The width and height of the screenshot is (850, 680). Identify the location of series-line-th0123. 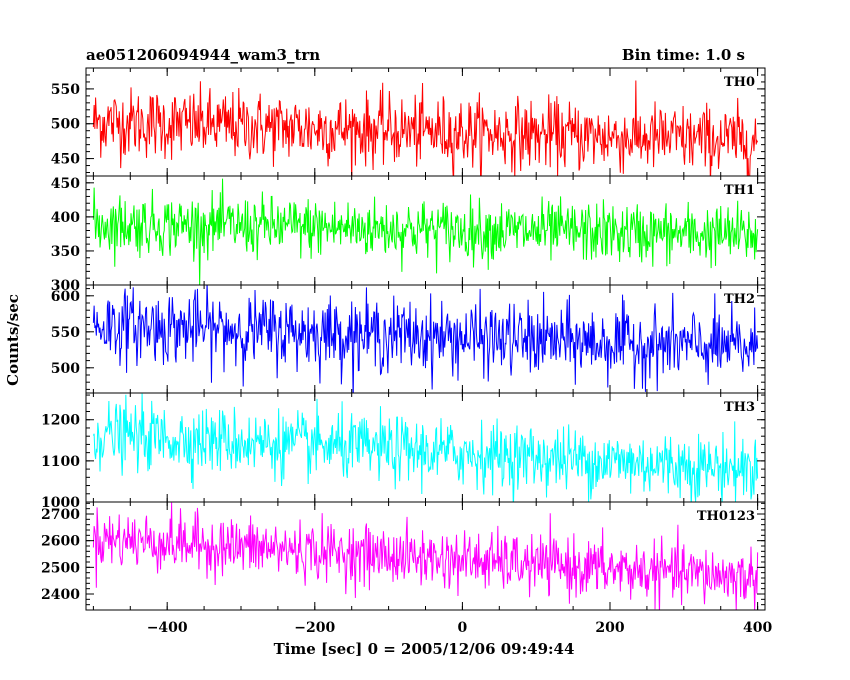
(425, 556).